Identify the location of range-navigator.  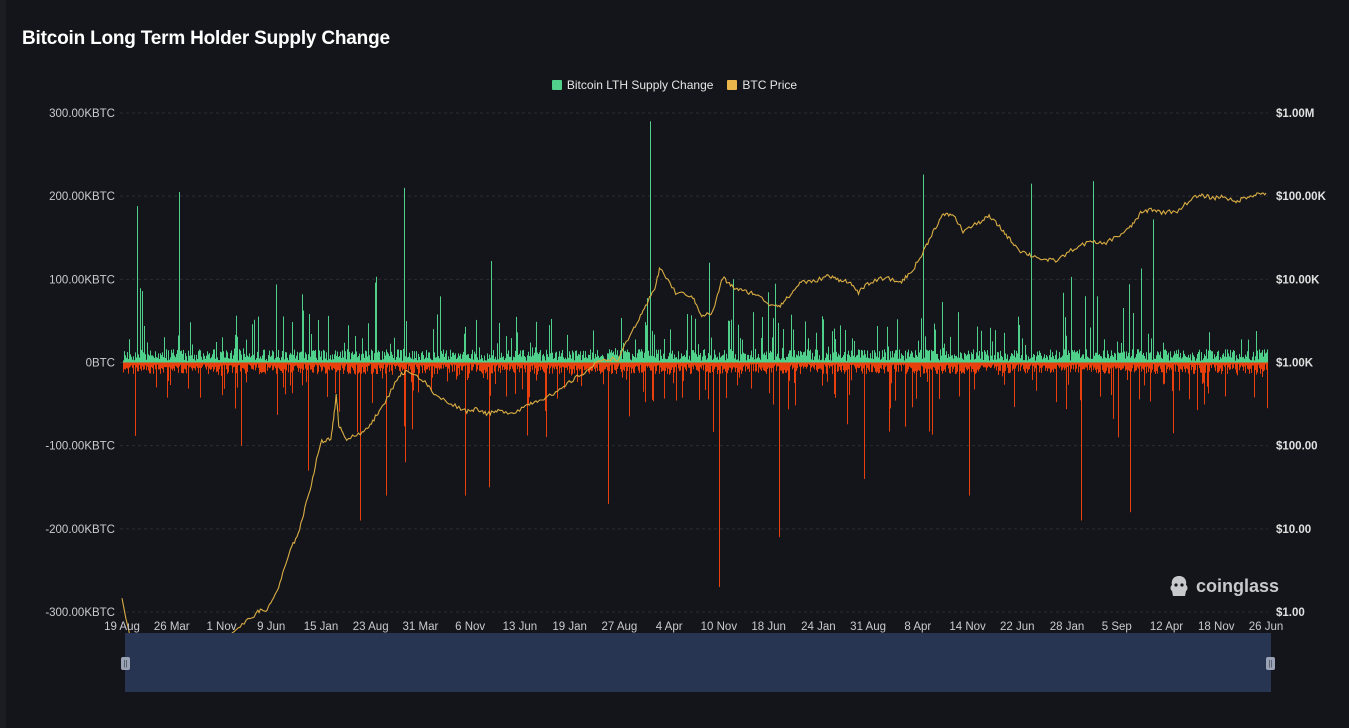
(698, 662).